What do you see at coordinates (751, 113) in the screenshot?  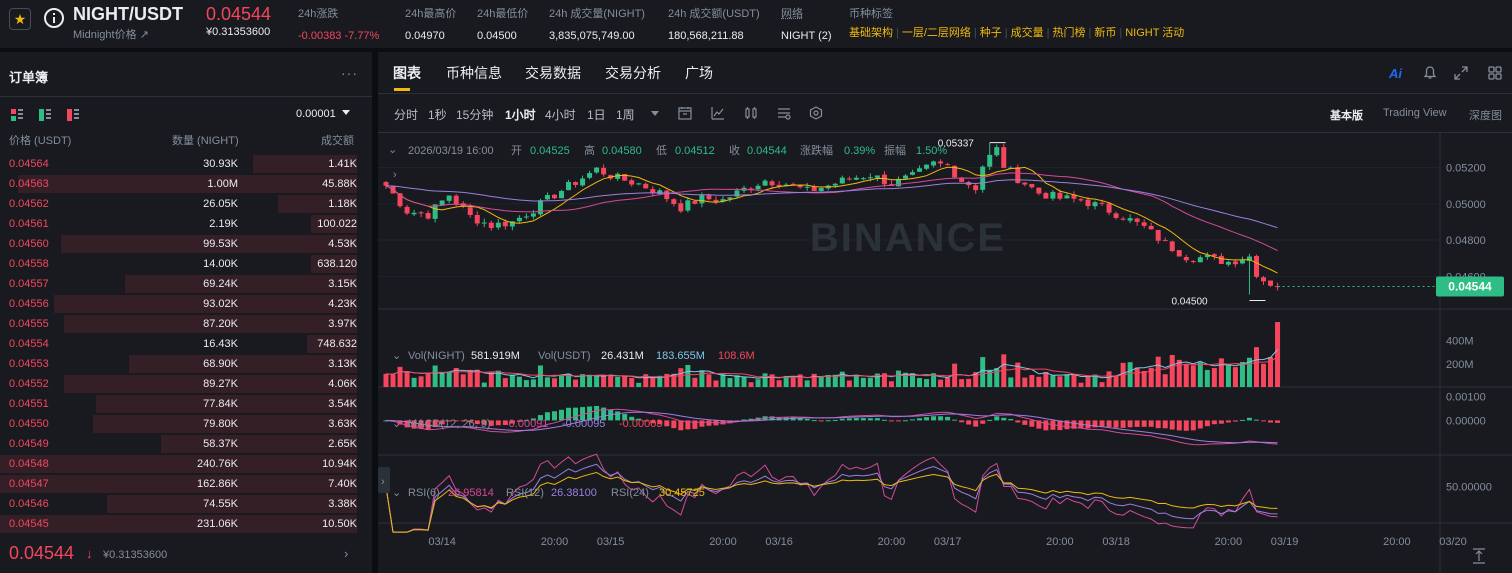 I see `compare-icon` at bounding box center [751, 113].